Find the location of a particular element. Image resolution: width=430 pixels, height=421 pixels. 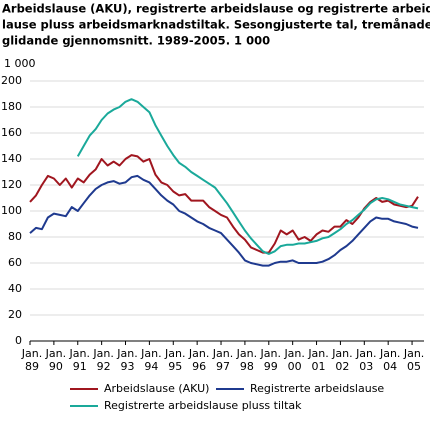

x-tick-label-line: 99 is located at coordinates (271, 366).